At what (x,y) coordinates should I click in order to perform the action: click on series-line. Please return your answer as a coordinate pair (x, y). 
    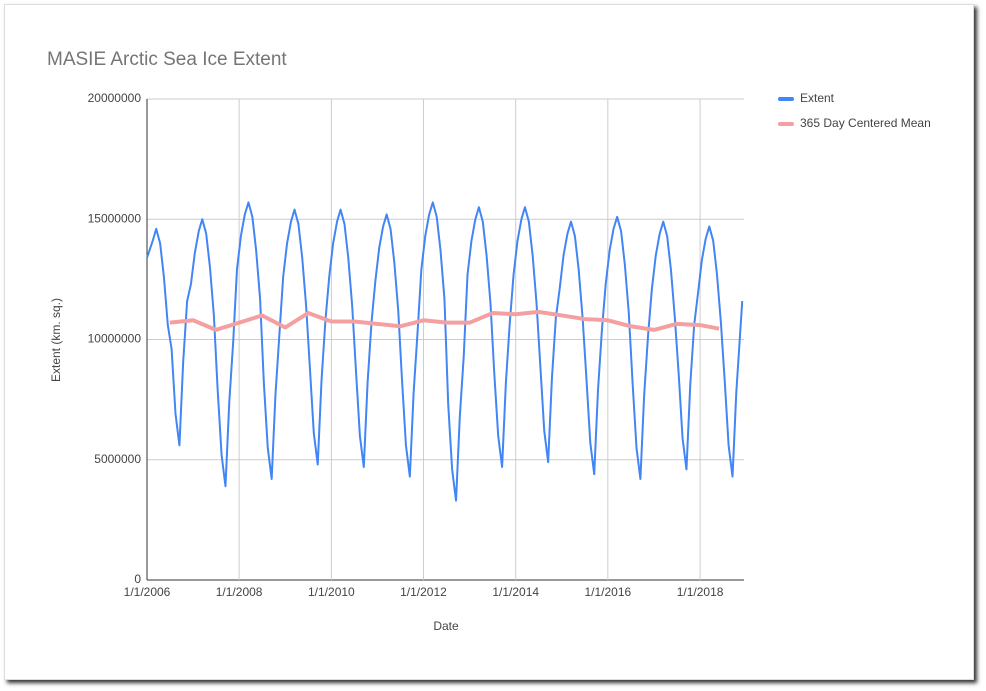
    Looking at the image, I should click on (444, 320).